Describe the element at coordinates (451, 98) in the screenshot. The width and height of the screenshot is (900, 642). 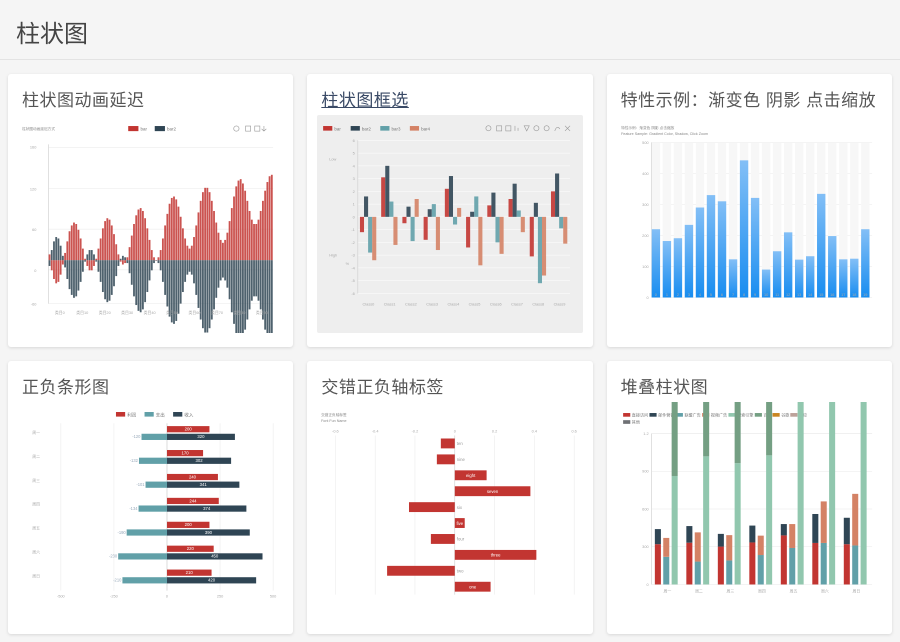
I see `card-title-bar-brush: 柱状图框选` at that location.